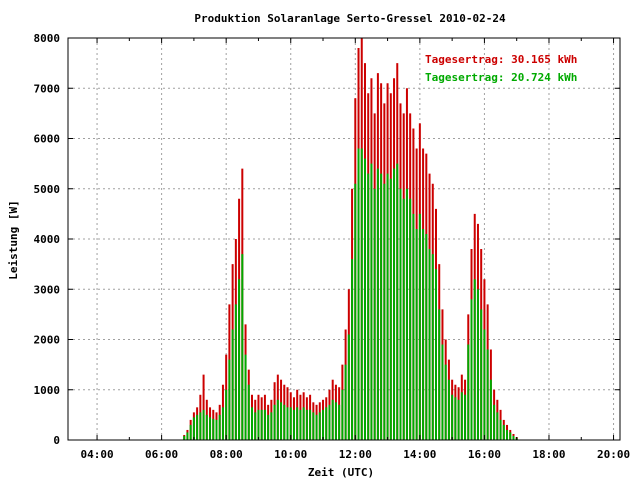  What do you see at coordinates (355, 454) in the screenshot?
I see `x-tick-label: 12:00` at bounding box center [355, 454].